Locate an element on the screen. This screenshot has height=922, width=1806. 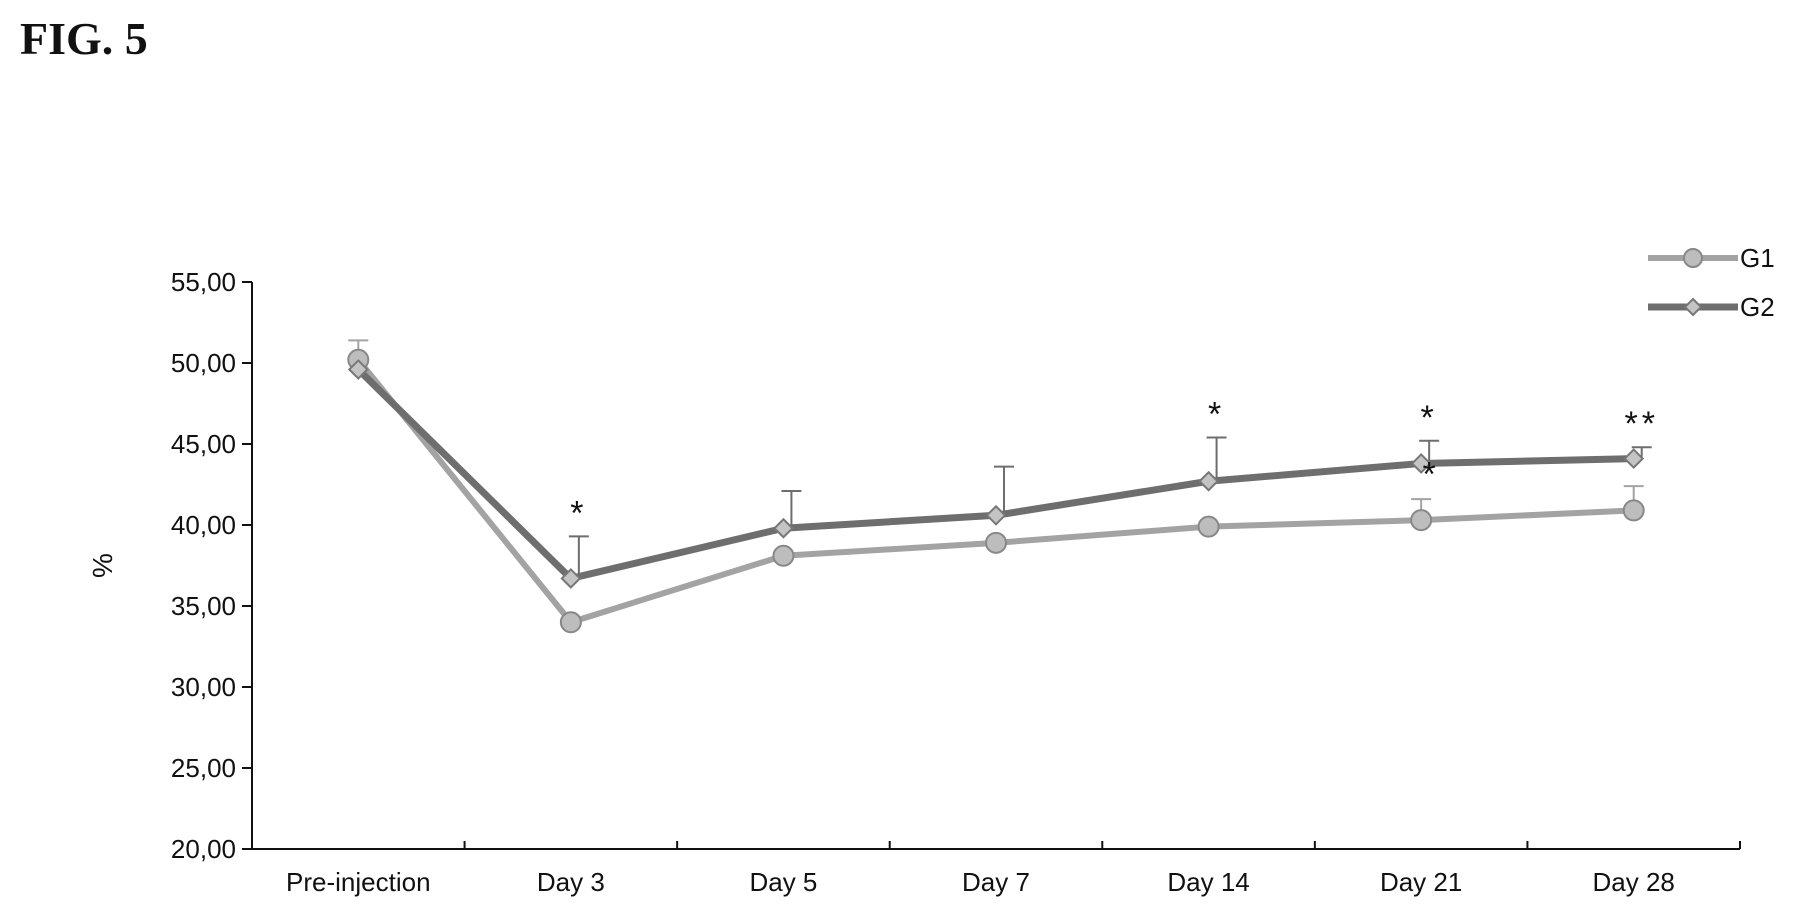
legend-label-g2: G2 is located at coordinates (1757, 307).